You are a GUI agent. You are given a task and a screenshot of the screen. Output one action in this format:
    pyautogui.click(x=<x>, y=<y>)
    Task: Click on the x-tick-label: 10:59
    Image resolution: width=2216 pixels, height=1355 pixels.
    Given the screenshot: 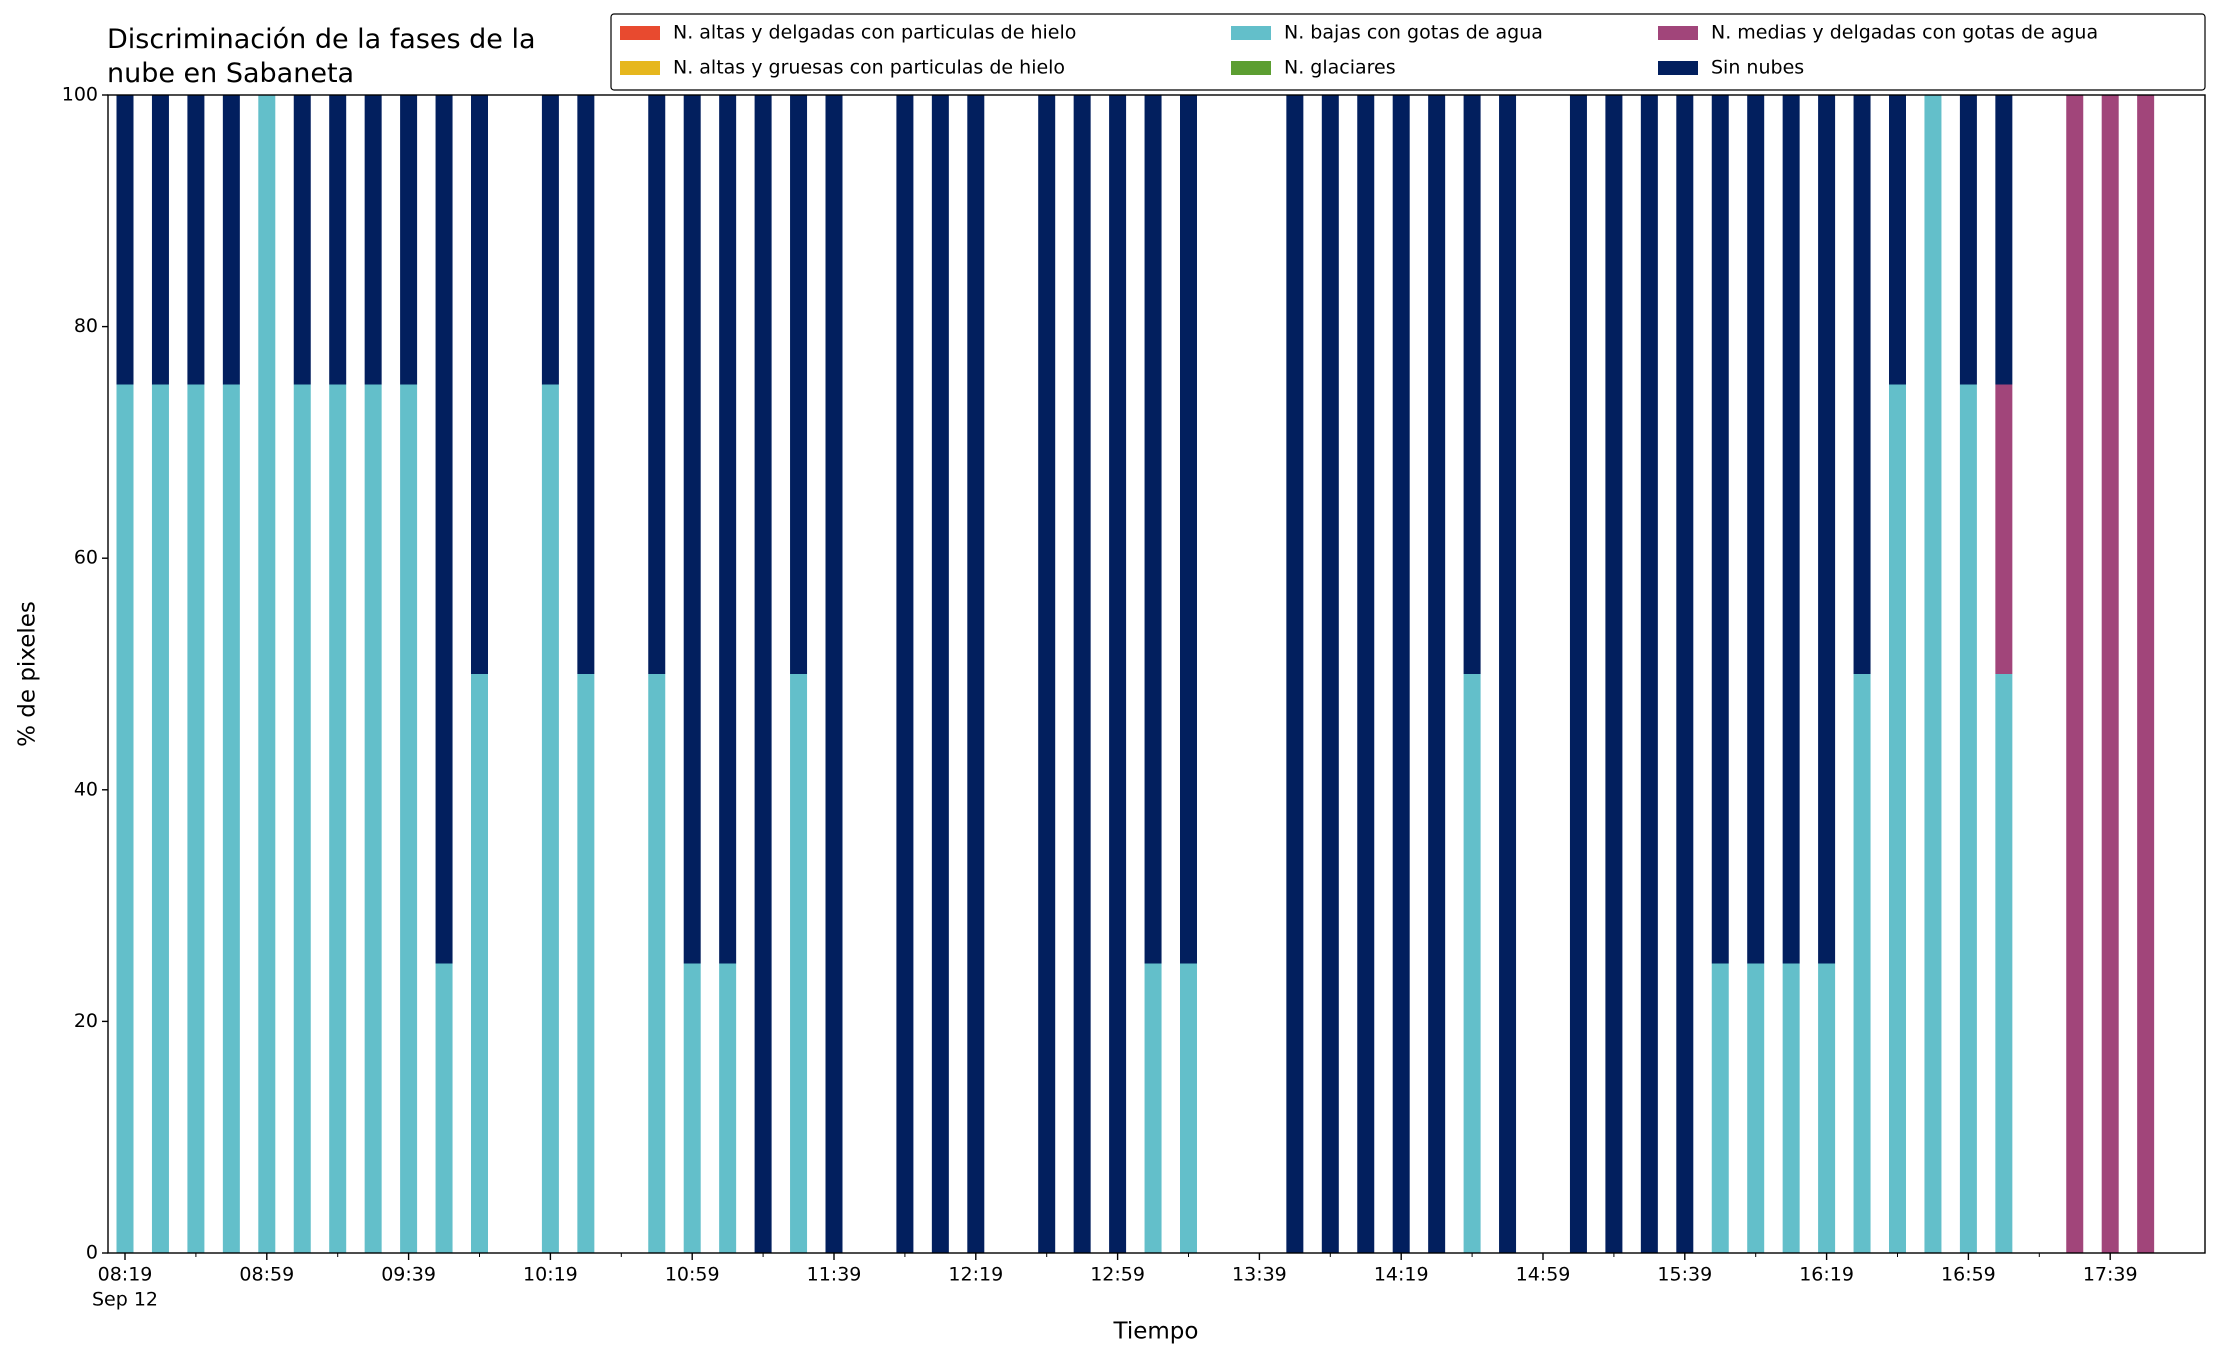 What is the action you would take?
    pyautogui.click(x=692, y=1275)
    